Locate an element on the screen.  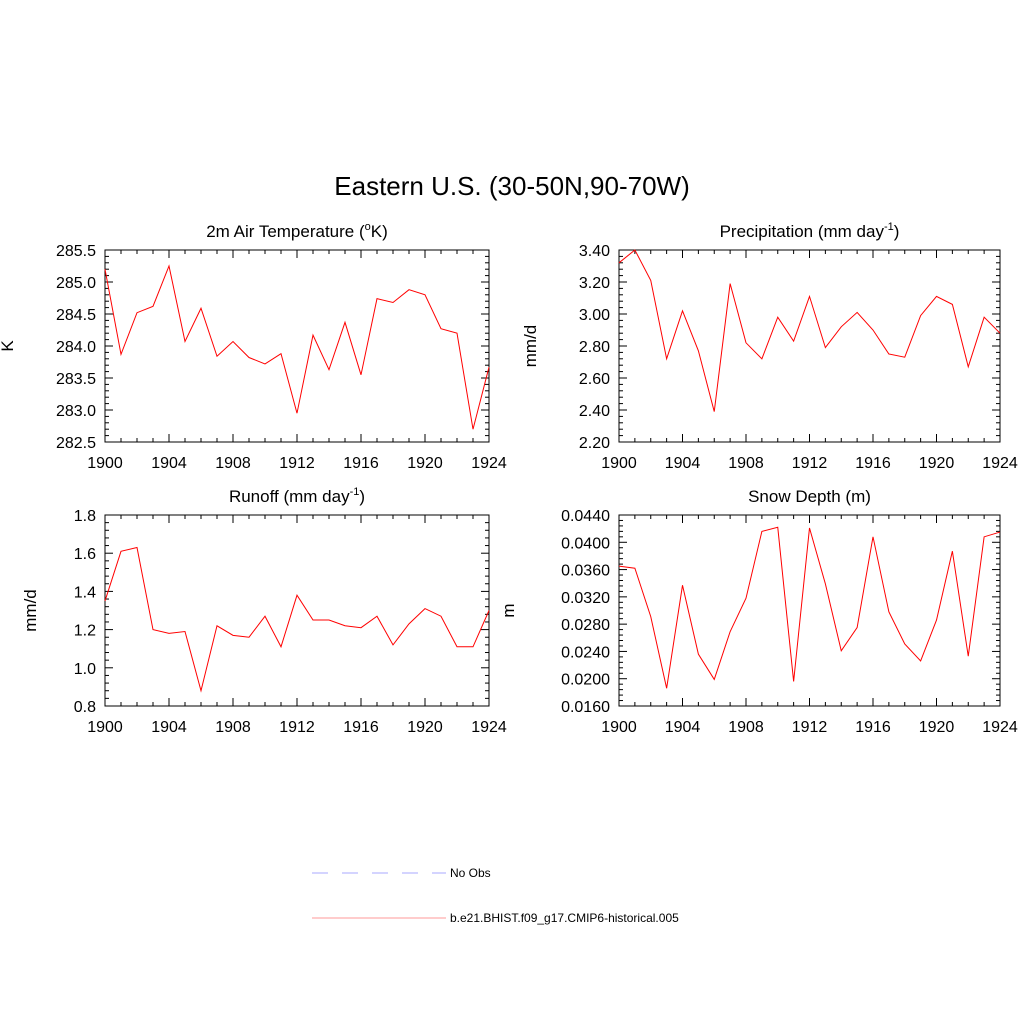
y-tick-label: 1.8 is located at coordinates (85, 516).